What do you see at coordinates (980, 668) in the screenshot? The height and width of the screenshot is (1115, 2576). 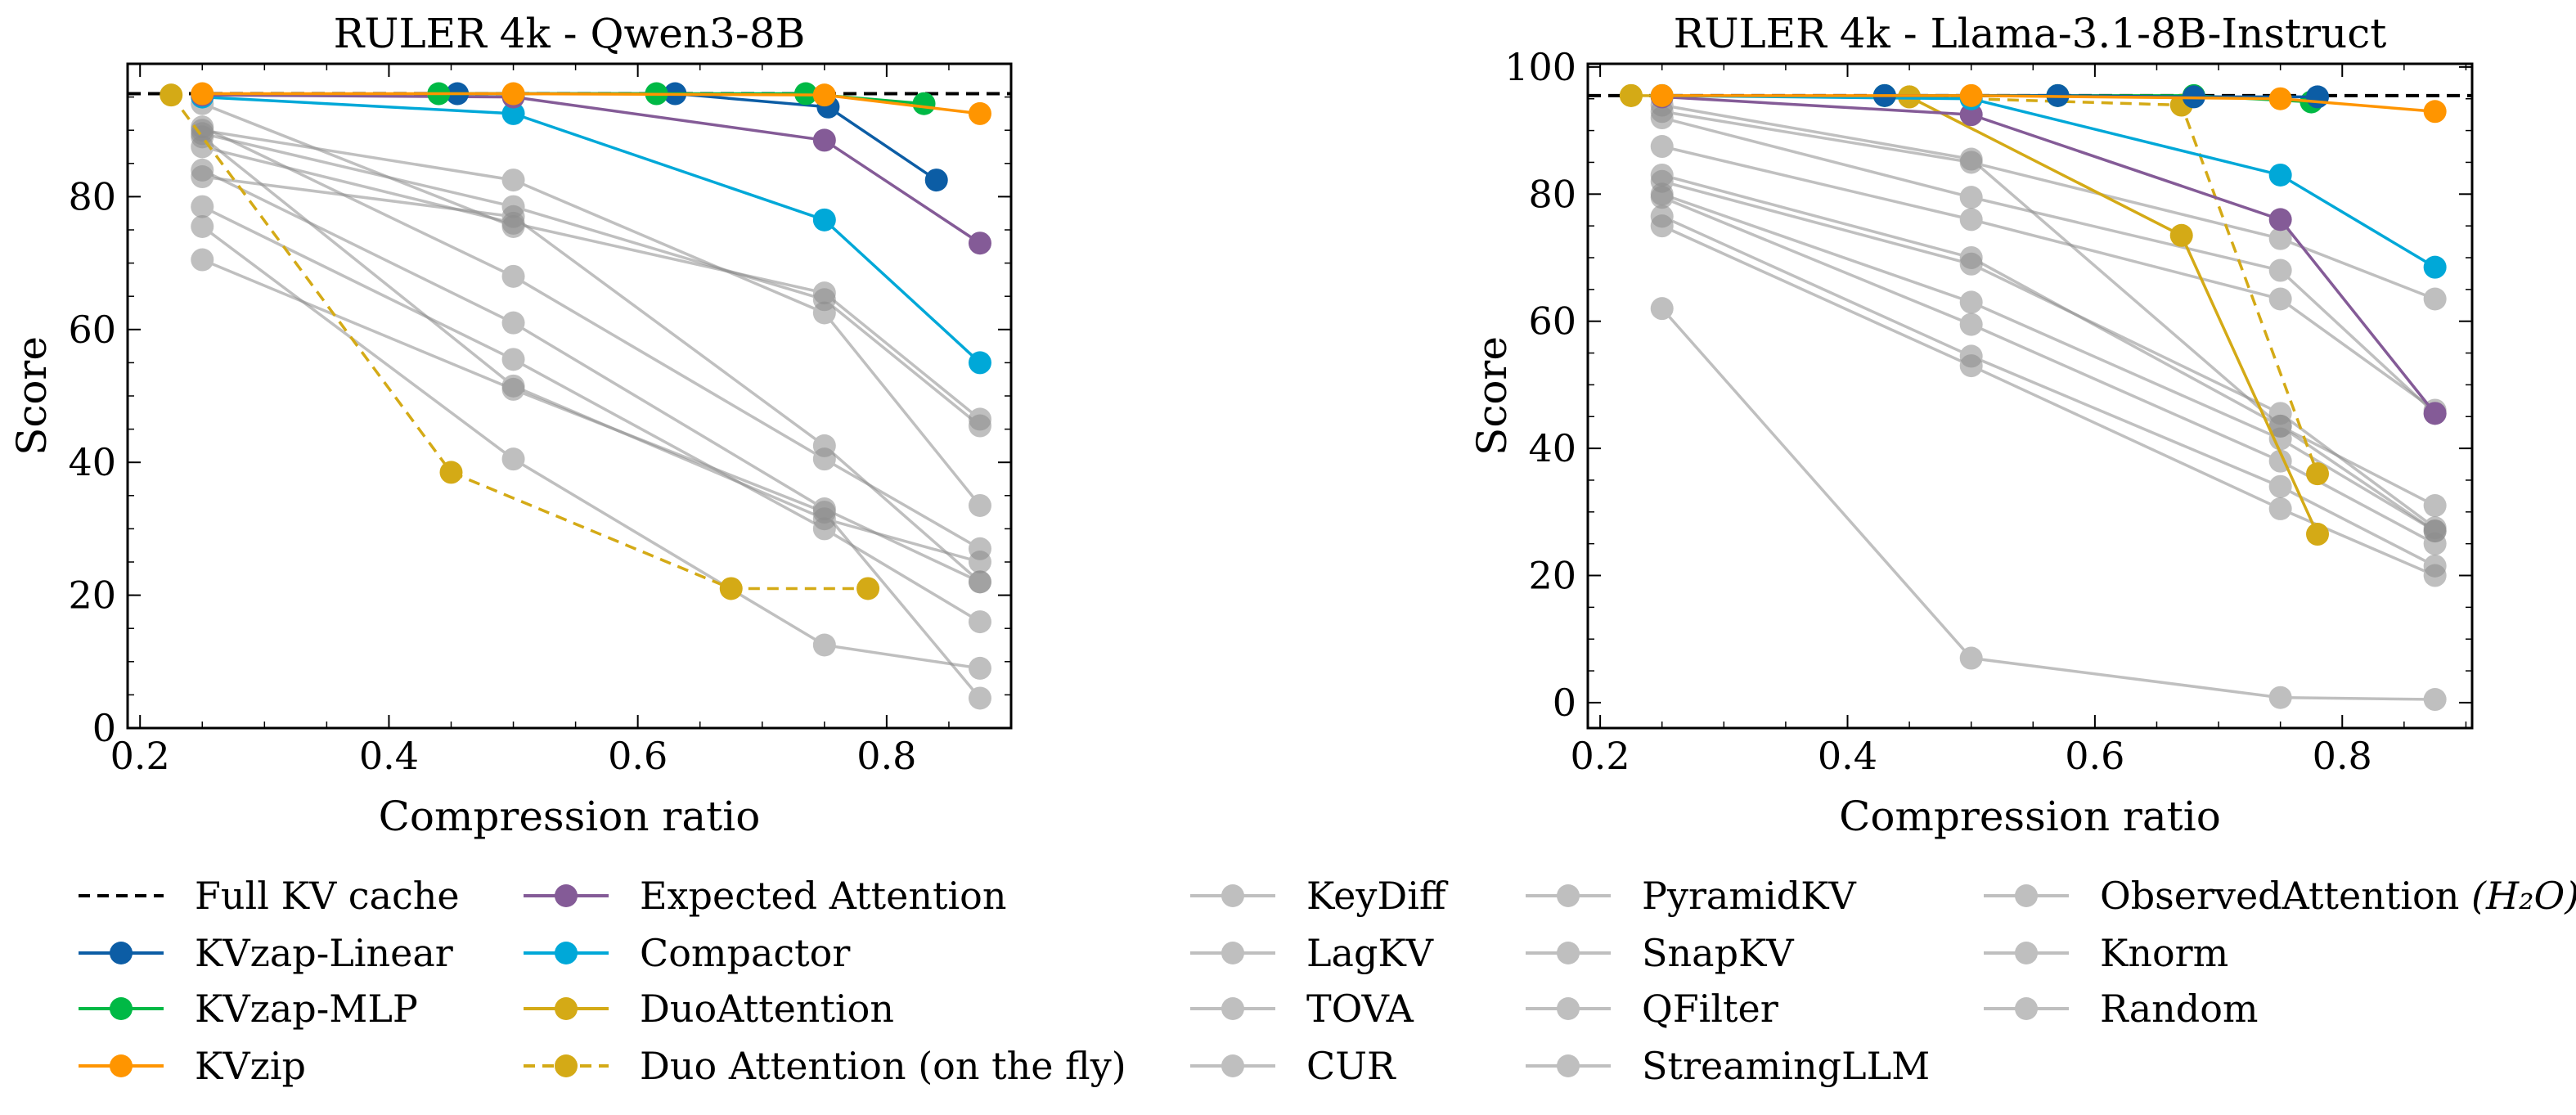 I see `data-point-knorm` at bounding box center [980, 668].